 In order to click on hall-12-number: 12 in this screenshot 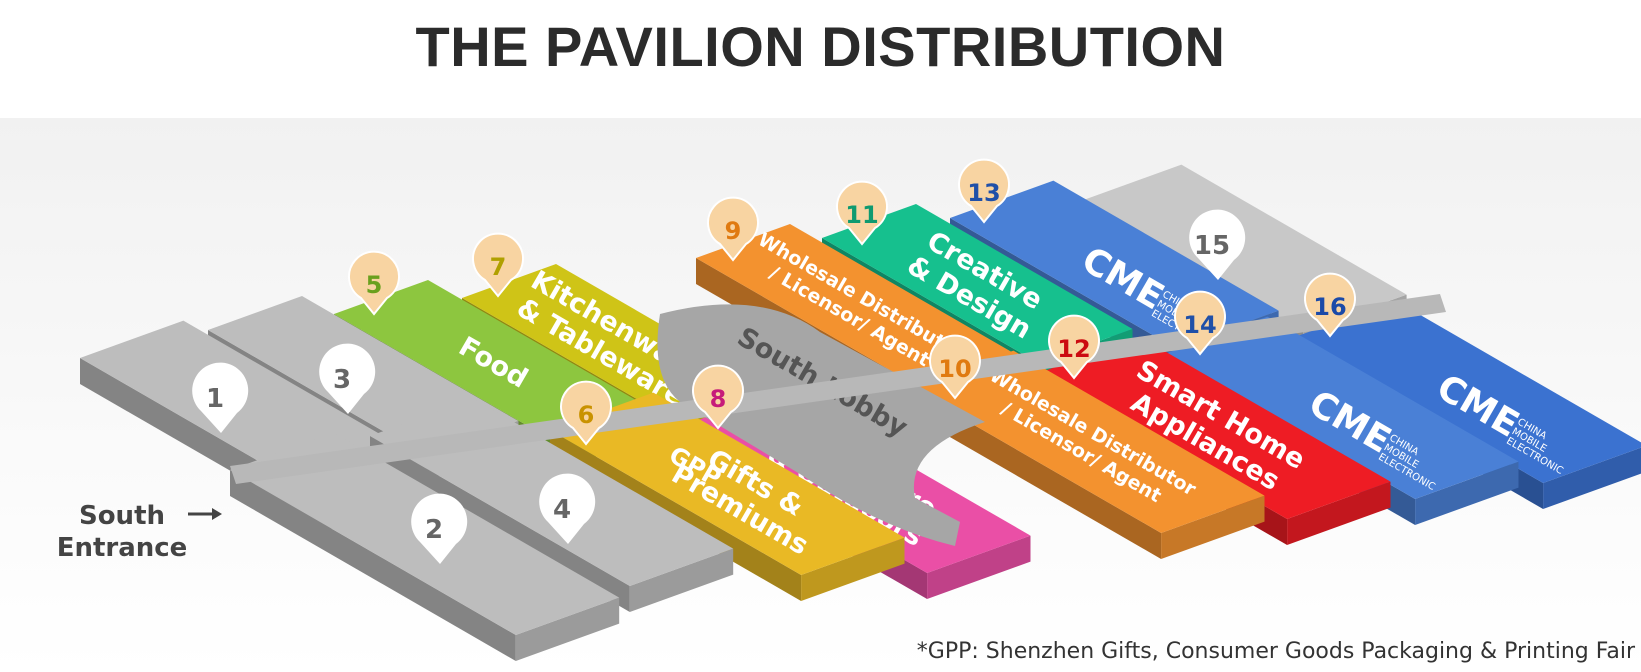, I will do `click(1073, 349)`.